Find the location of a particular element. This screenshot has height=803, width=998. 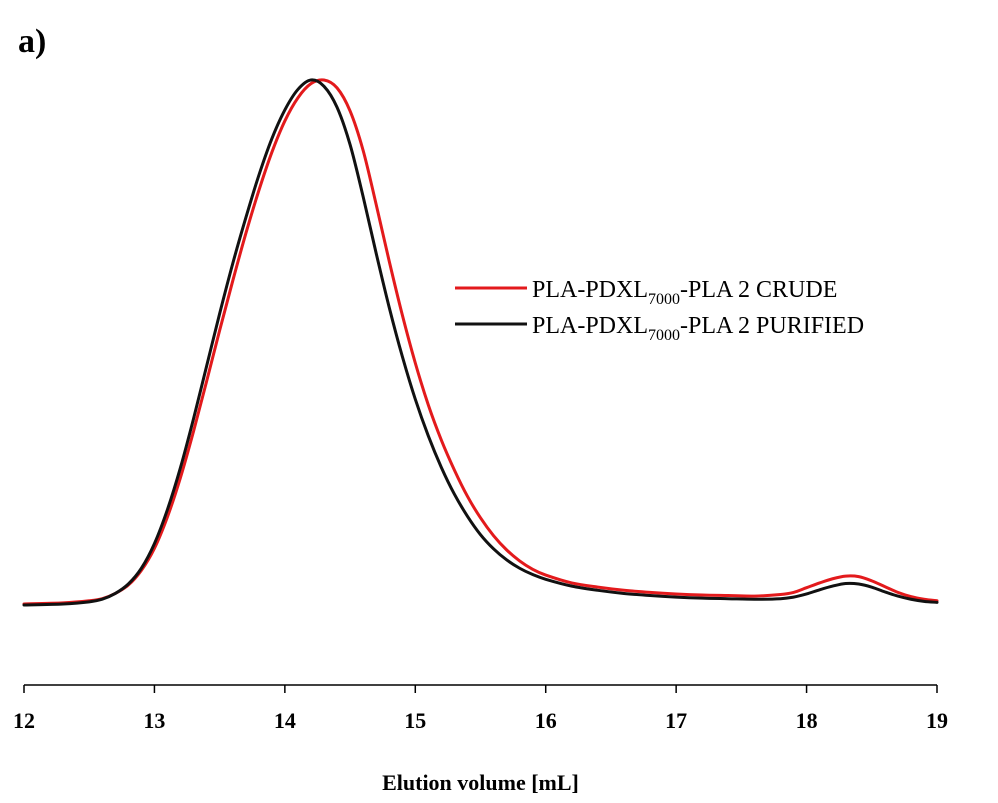

x-axis-title: Elution volume [mL] is located at coordinates (480, 782).